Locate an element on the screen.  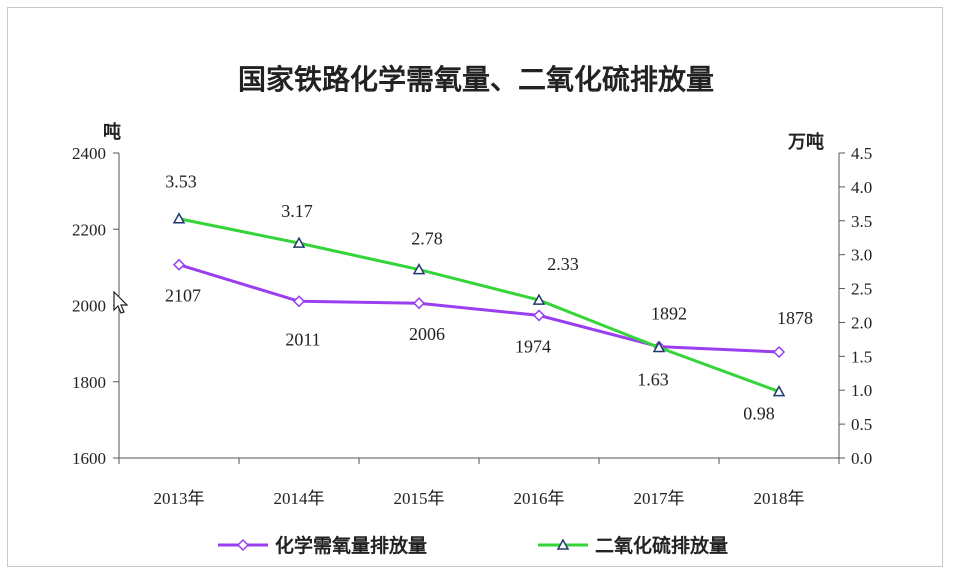
x-tick-label: 2014年 is located at coordinates (299, 498).